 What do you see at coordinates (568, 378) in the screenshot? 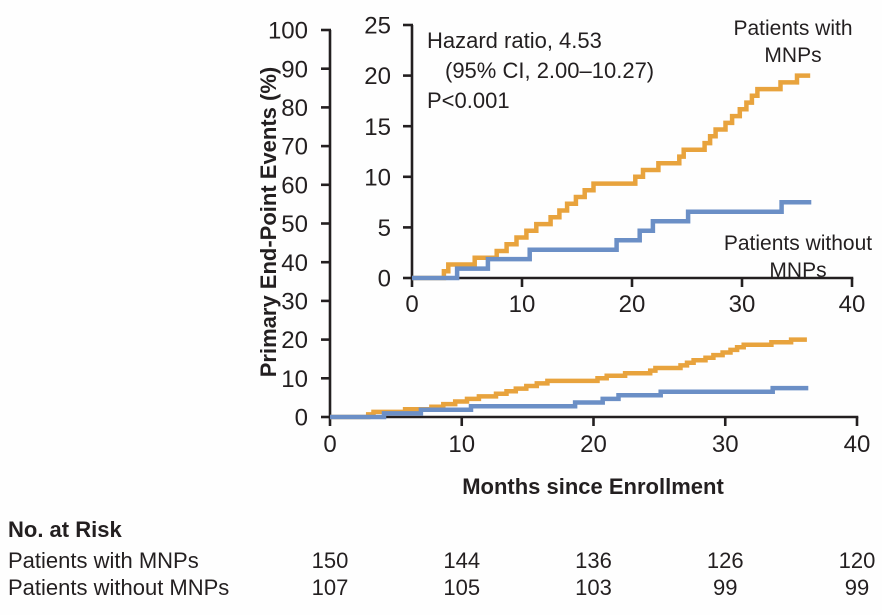
I see `main-curve-with-mnps` at bounding box center [568, 378].